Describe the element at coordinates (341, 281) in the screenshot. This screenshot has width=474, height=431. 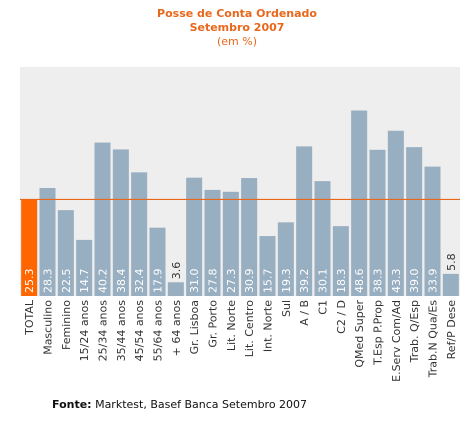
I see `value-label-17: 18.3` at that location.